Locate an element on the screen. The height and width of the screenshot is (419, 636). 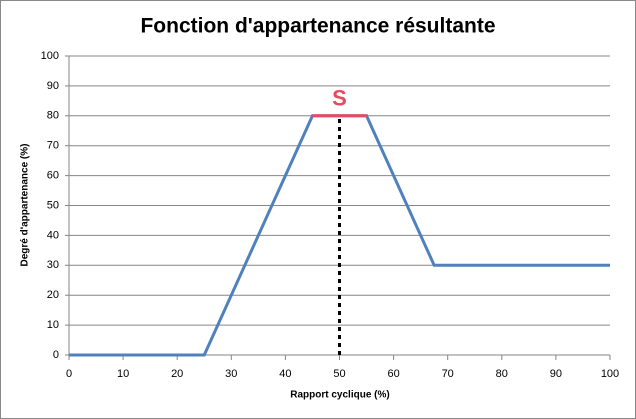
x-tick-label: 70 is located at coordinates (448, 374).